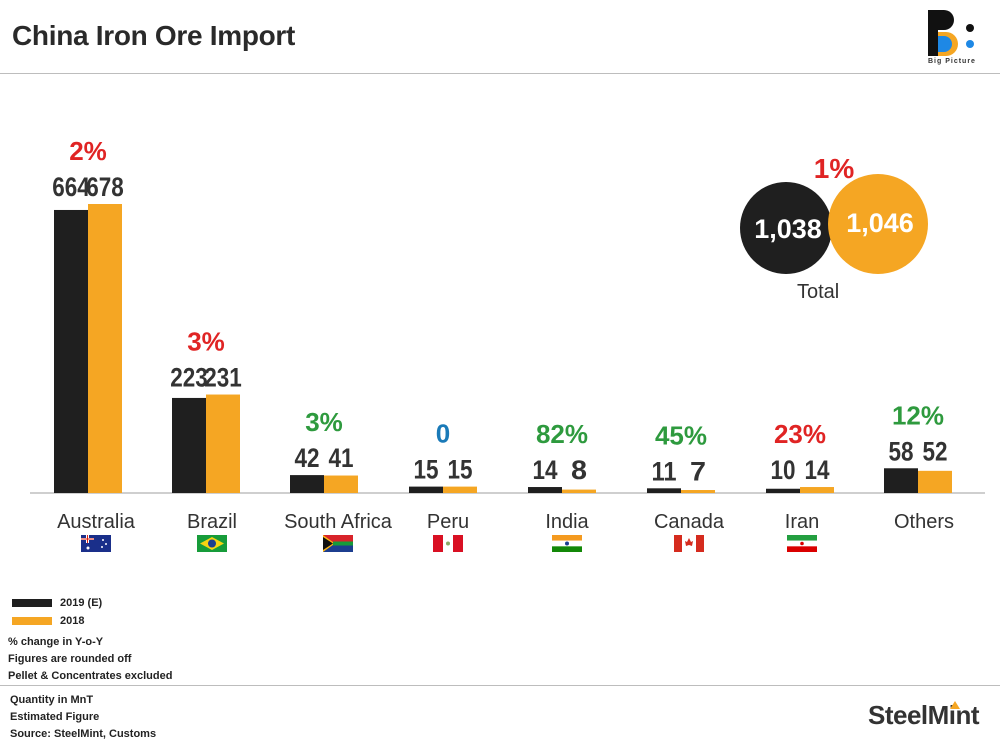  What do you see at coordinates (70, 659) in the screenshot?
I see `note-rounded: Figures are rounded off` at bounding box center [70, 659].